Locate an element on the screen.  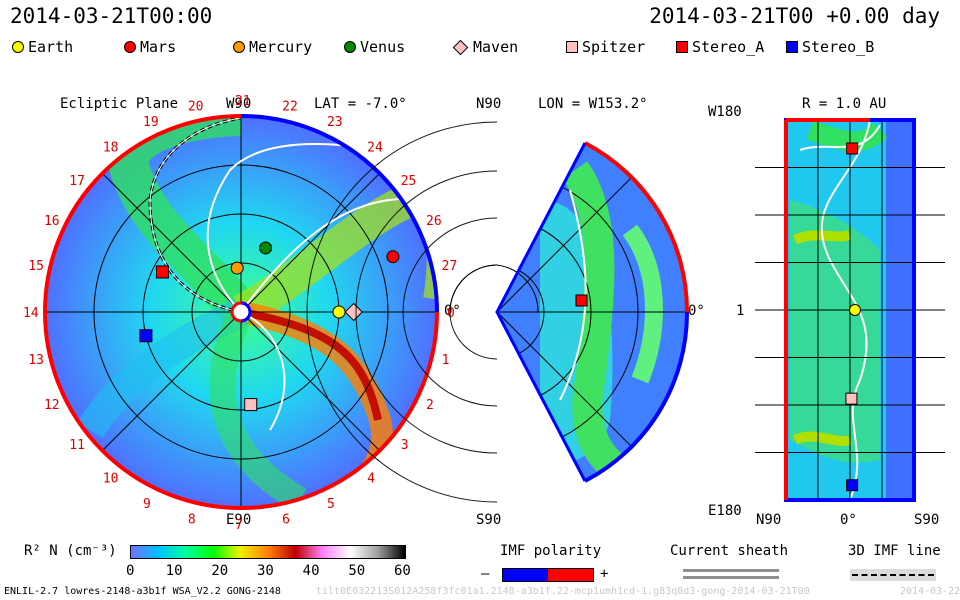
map-x-left: N90 is located at coordinates (769, 520).